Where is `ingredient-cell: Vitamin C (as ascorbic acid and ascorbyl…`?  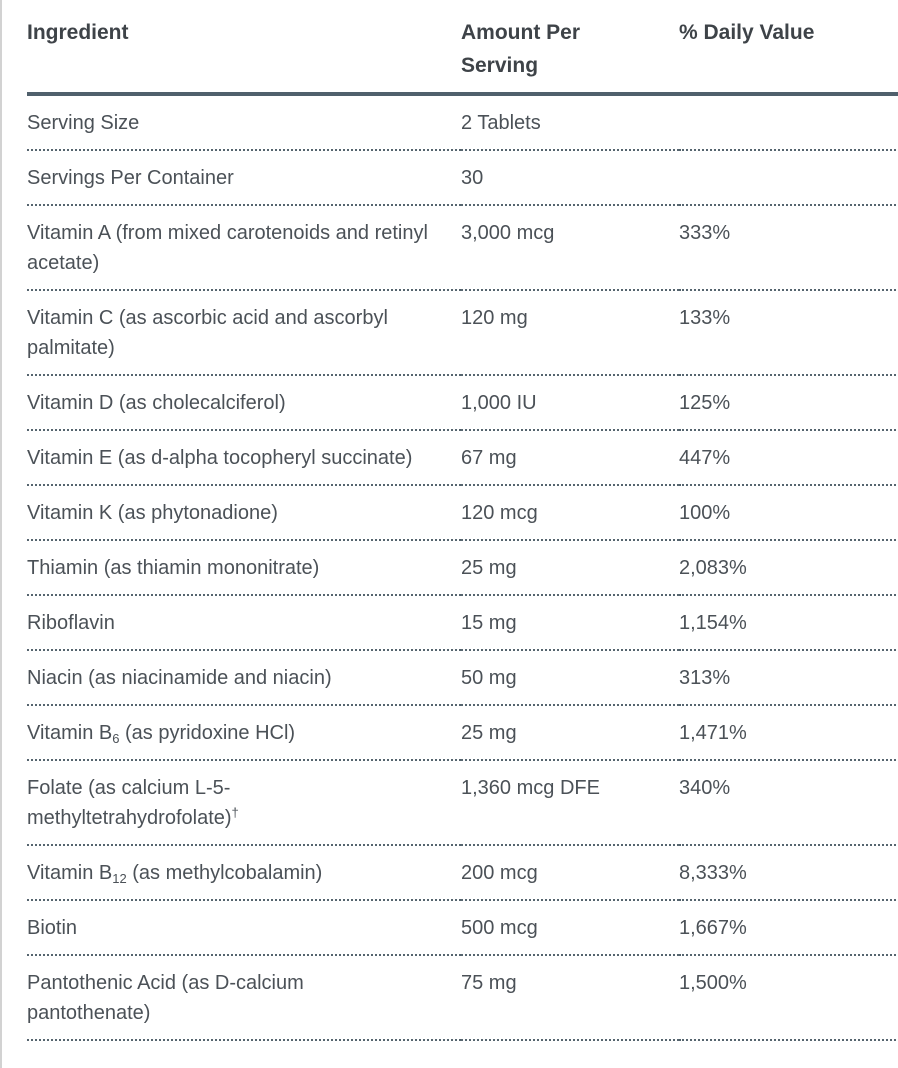 ingredient-cell: Vitamin C (as ascorbic acid and ascorbyl… is located at coordinates (244, 333).